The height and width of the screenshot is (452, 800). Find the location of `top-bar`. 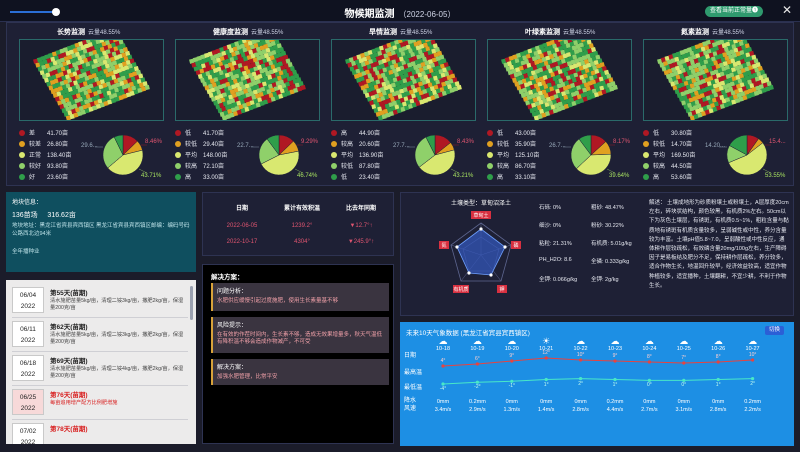

top-bar is located at coordinates (400, 11).